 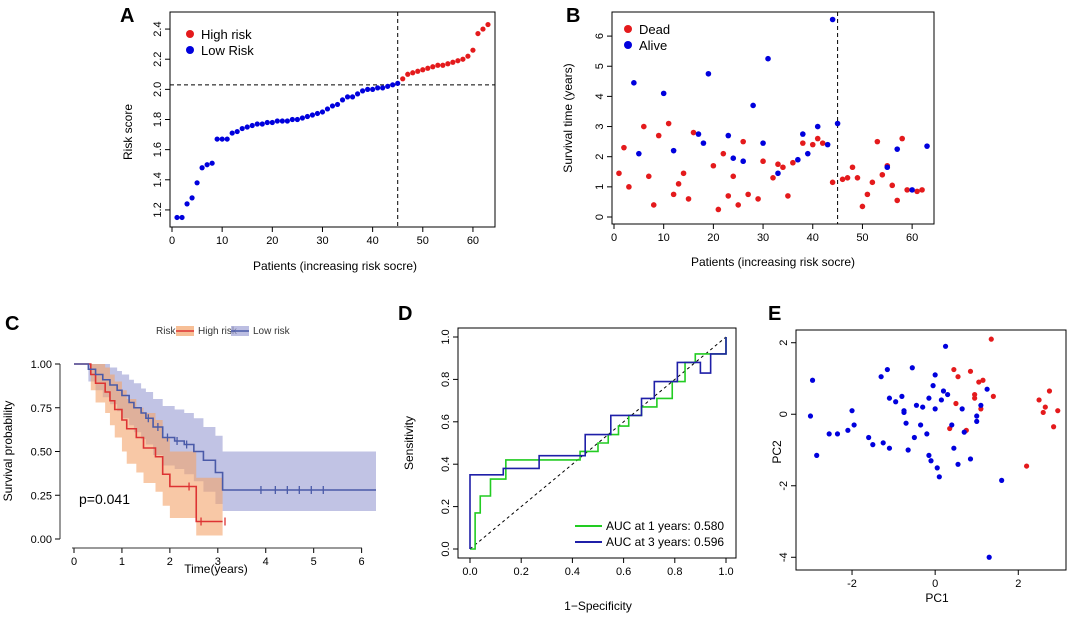 I want to click on panel-label-b: B, so click(x=573, y=16).